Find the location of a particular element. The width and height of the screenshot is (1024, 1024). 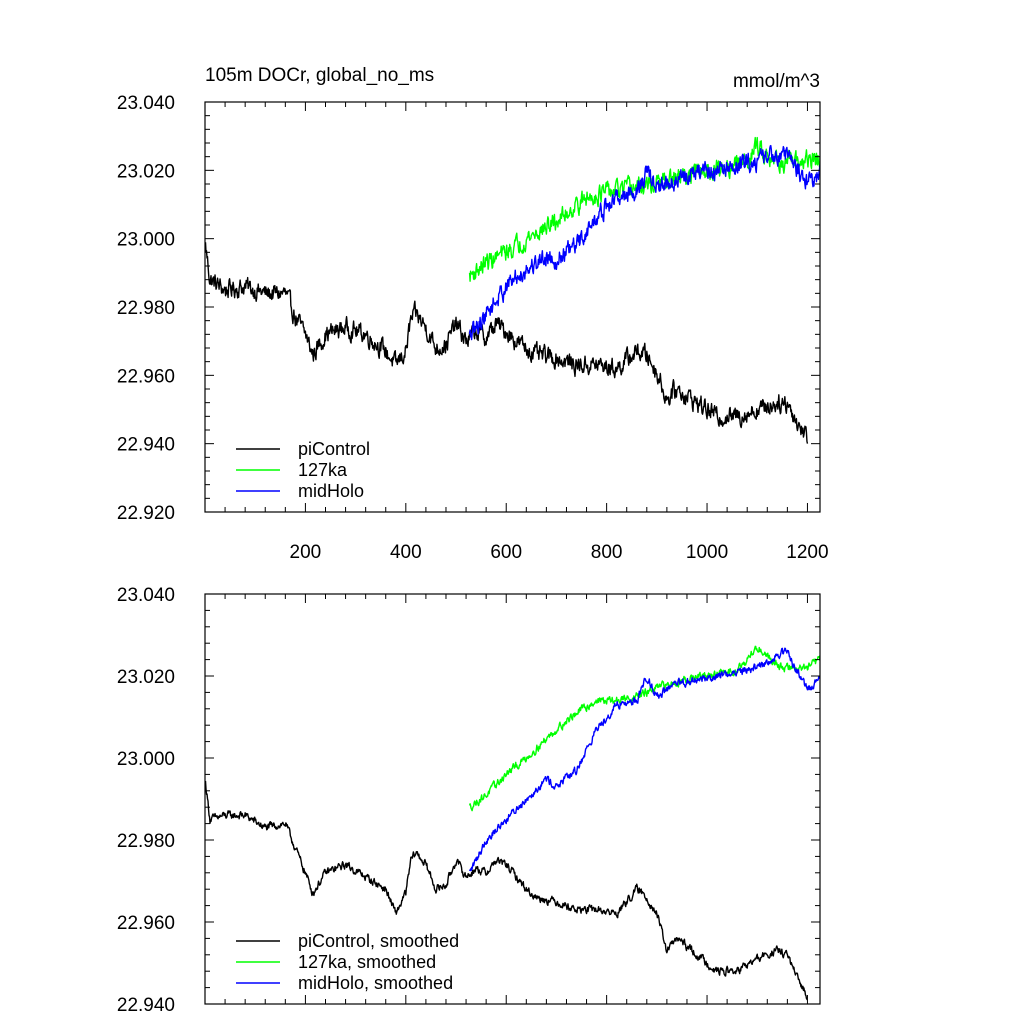

x-tick-label: 600 is located at coordinates (506, 552).